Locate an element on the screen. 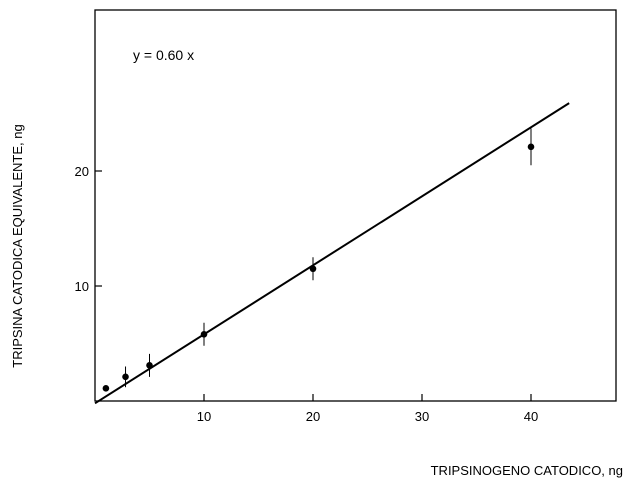 This screenshot has height=481, width=626. y-tick-label: 20 is located at coordinates (82, 171).